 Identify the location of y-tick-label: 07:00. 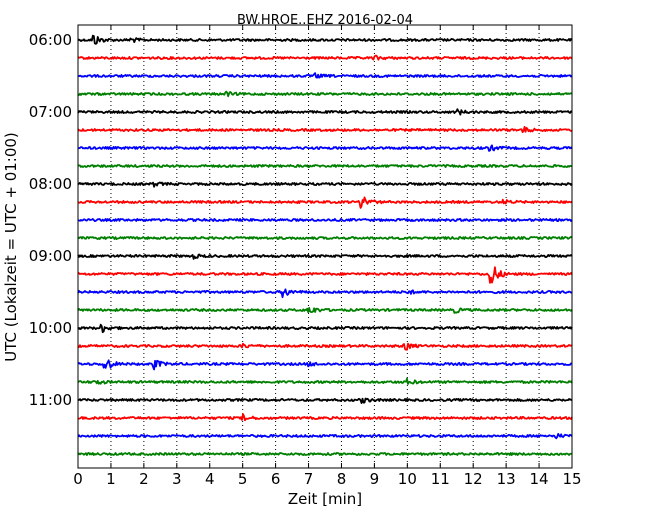
(50, 112).